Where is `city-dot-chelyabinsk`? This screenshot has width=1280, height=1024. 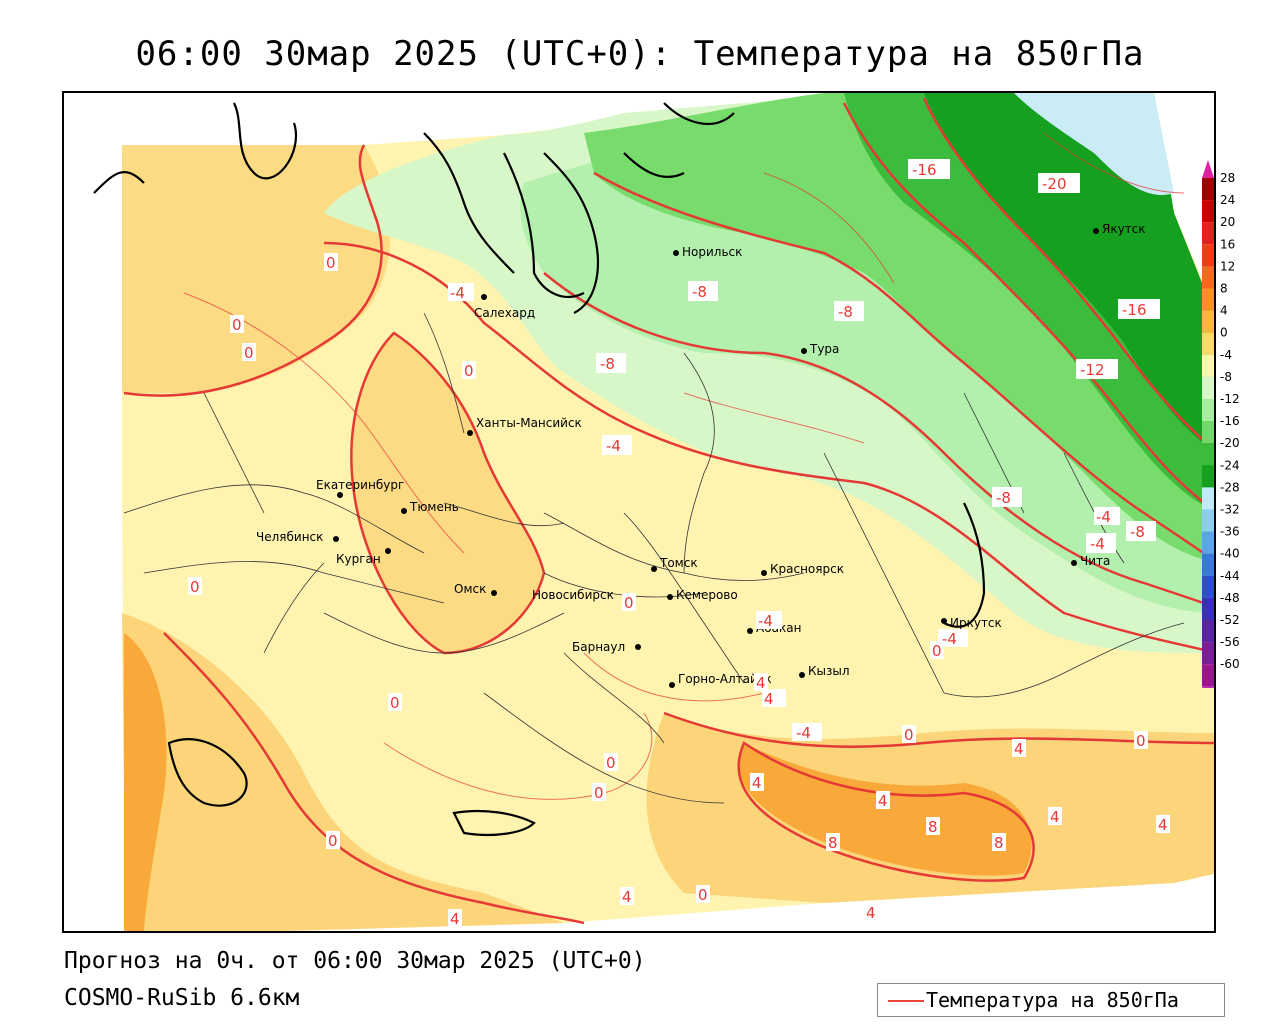
city-dot-chelyabinsk is located at coordinates (336, 539).